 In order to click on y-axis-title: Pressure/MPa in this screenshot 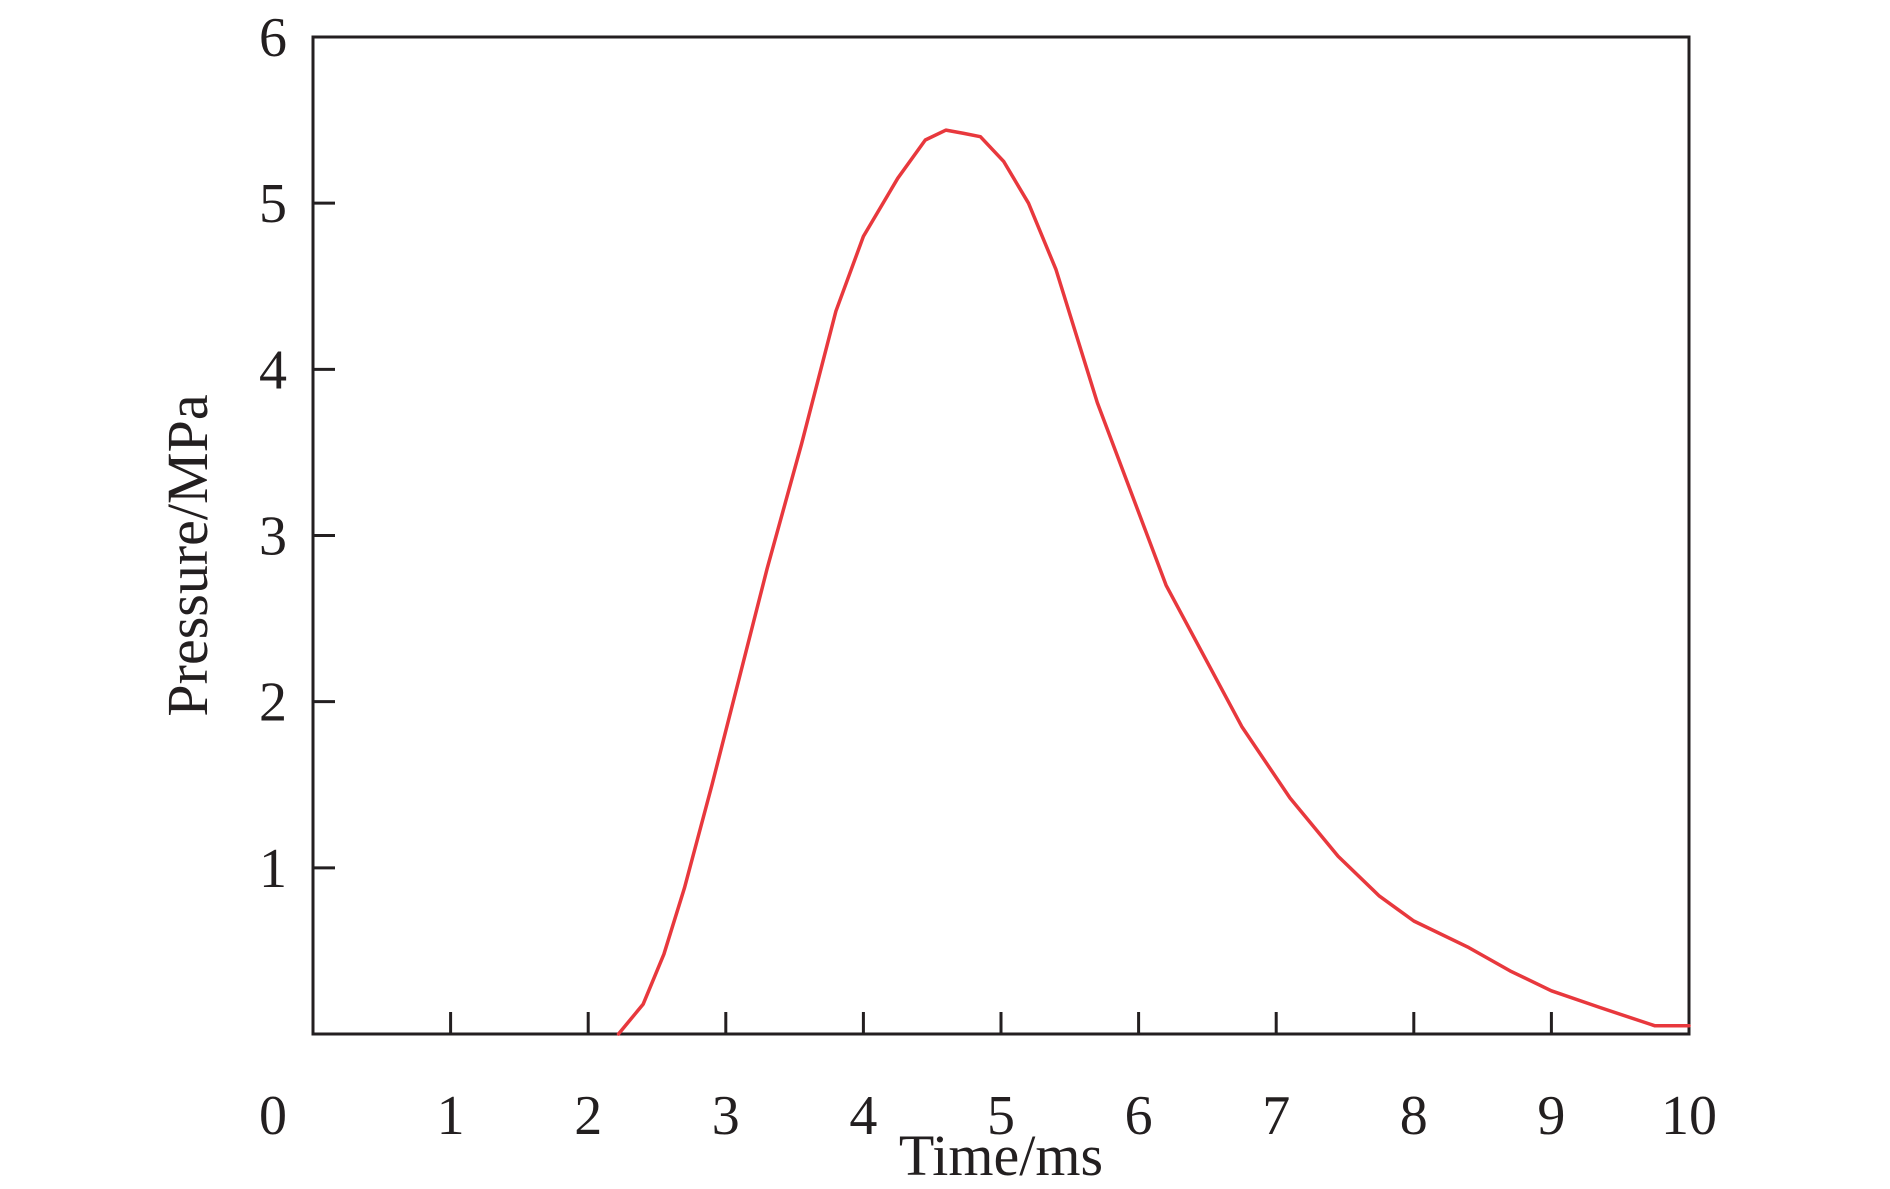, I will do `click(187, 555)`.